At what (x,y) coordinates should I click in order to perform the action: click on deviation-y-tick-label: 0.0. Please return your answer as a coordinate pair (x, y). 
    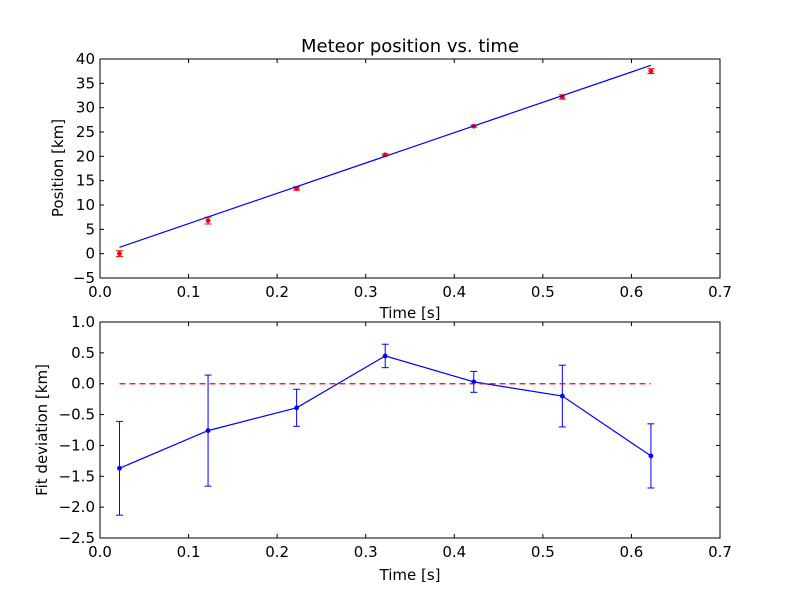
    Looking at the image, I should click on (83, 384).